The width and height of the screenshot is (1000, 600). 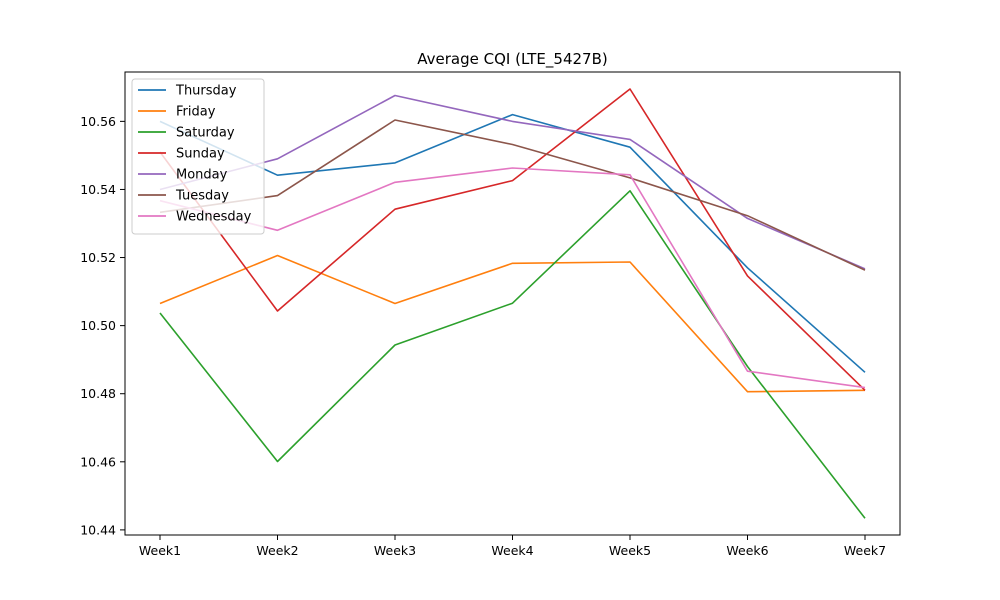 I want to click on y-tick-label: 10.50, so click(x=98, y=325).